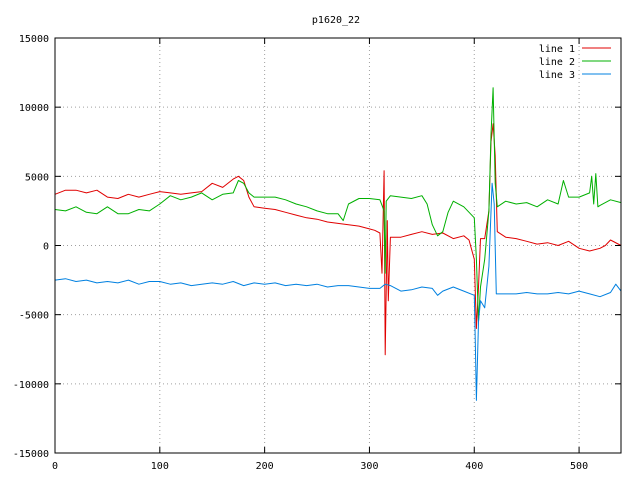  What do you see at coordinates (557, 75) in the screenshot?
I see `legend-label: line 3` at bounding box center [557, 75].